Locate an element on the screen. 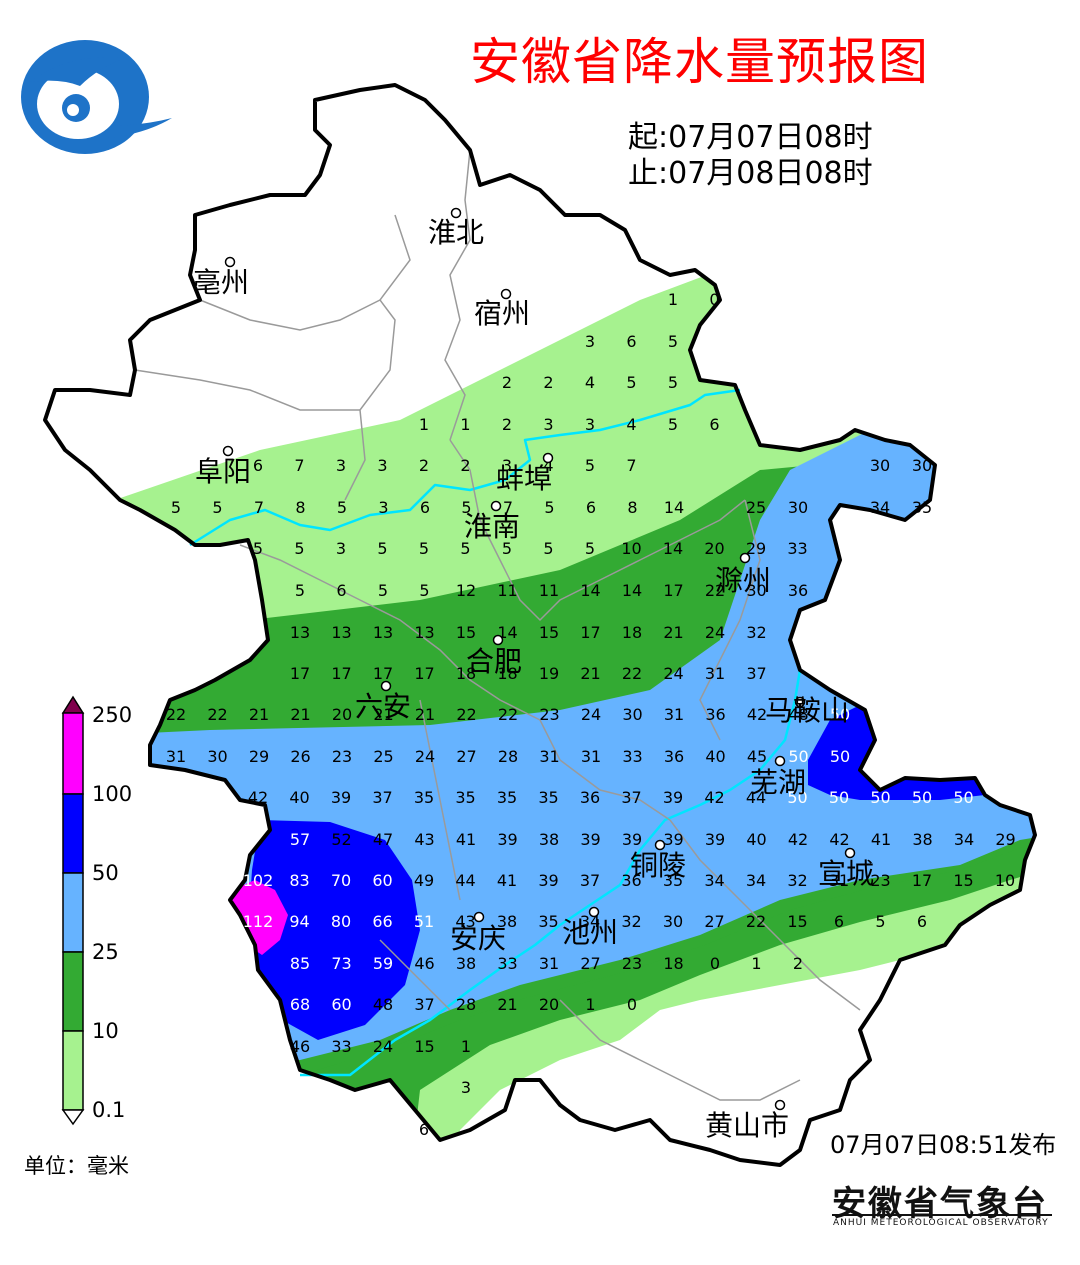 The width and height of the screenshot is (1080, 1265). forecast-value: 20 is located at coordinates (549, 1004).